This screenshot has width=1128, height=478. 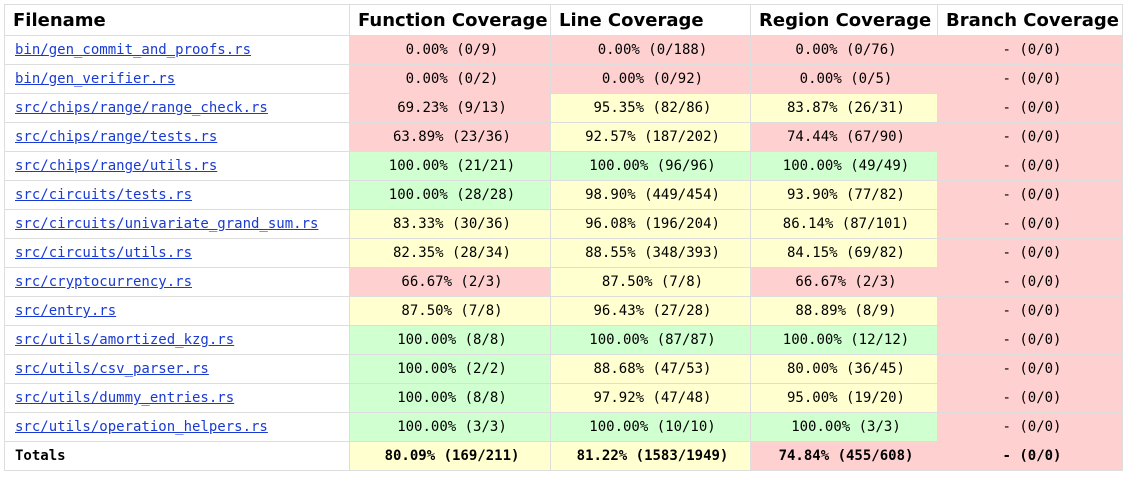 What do you see at coordinates (104, 253) in the screenshot?
I see `file-link: src/circuits/utils.rs` at bounding box center [104, 253].